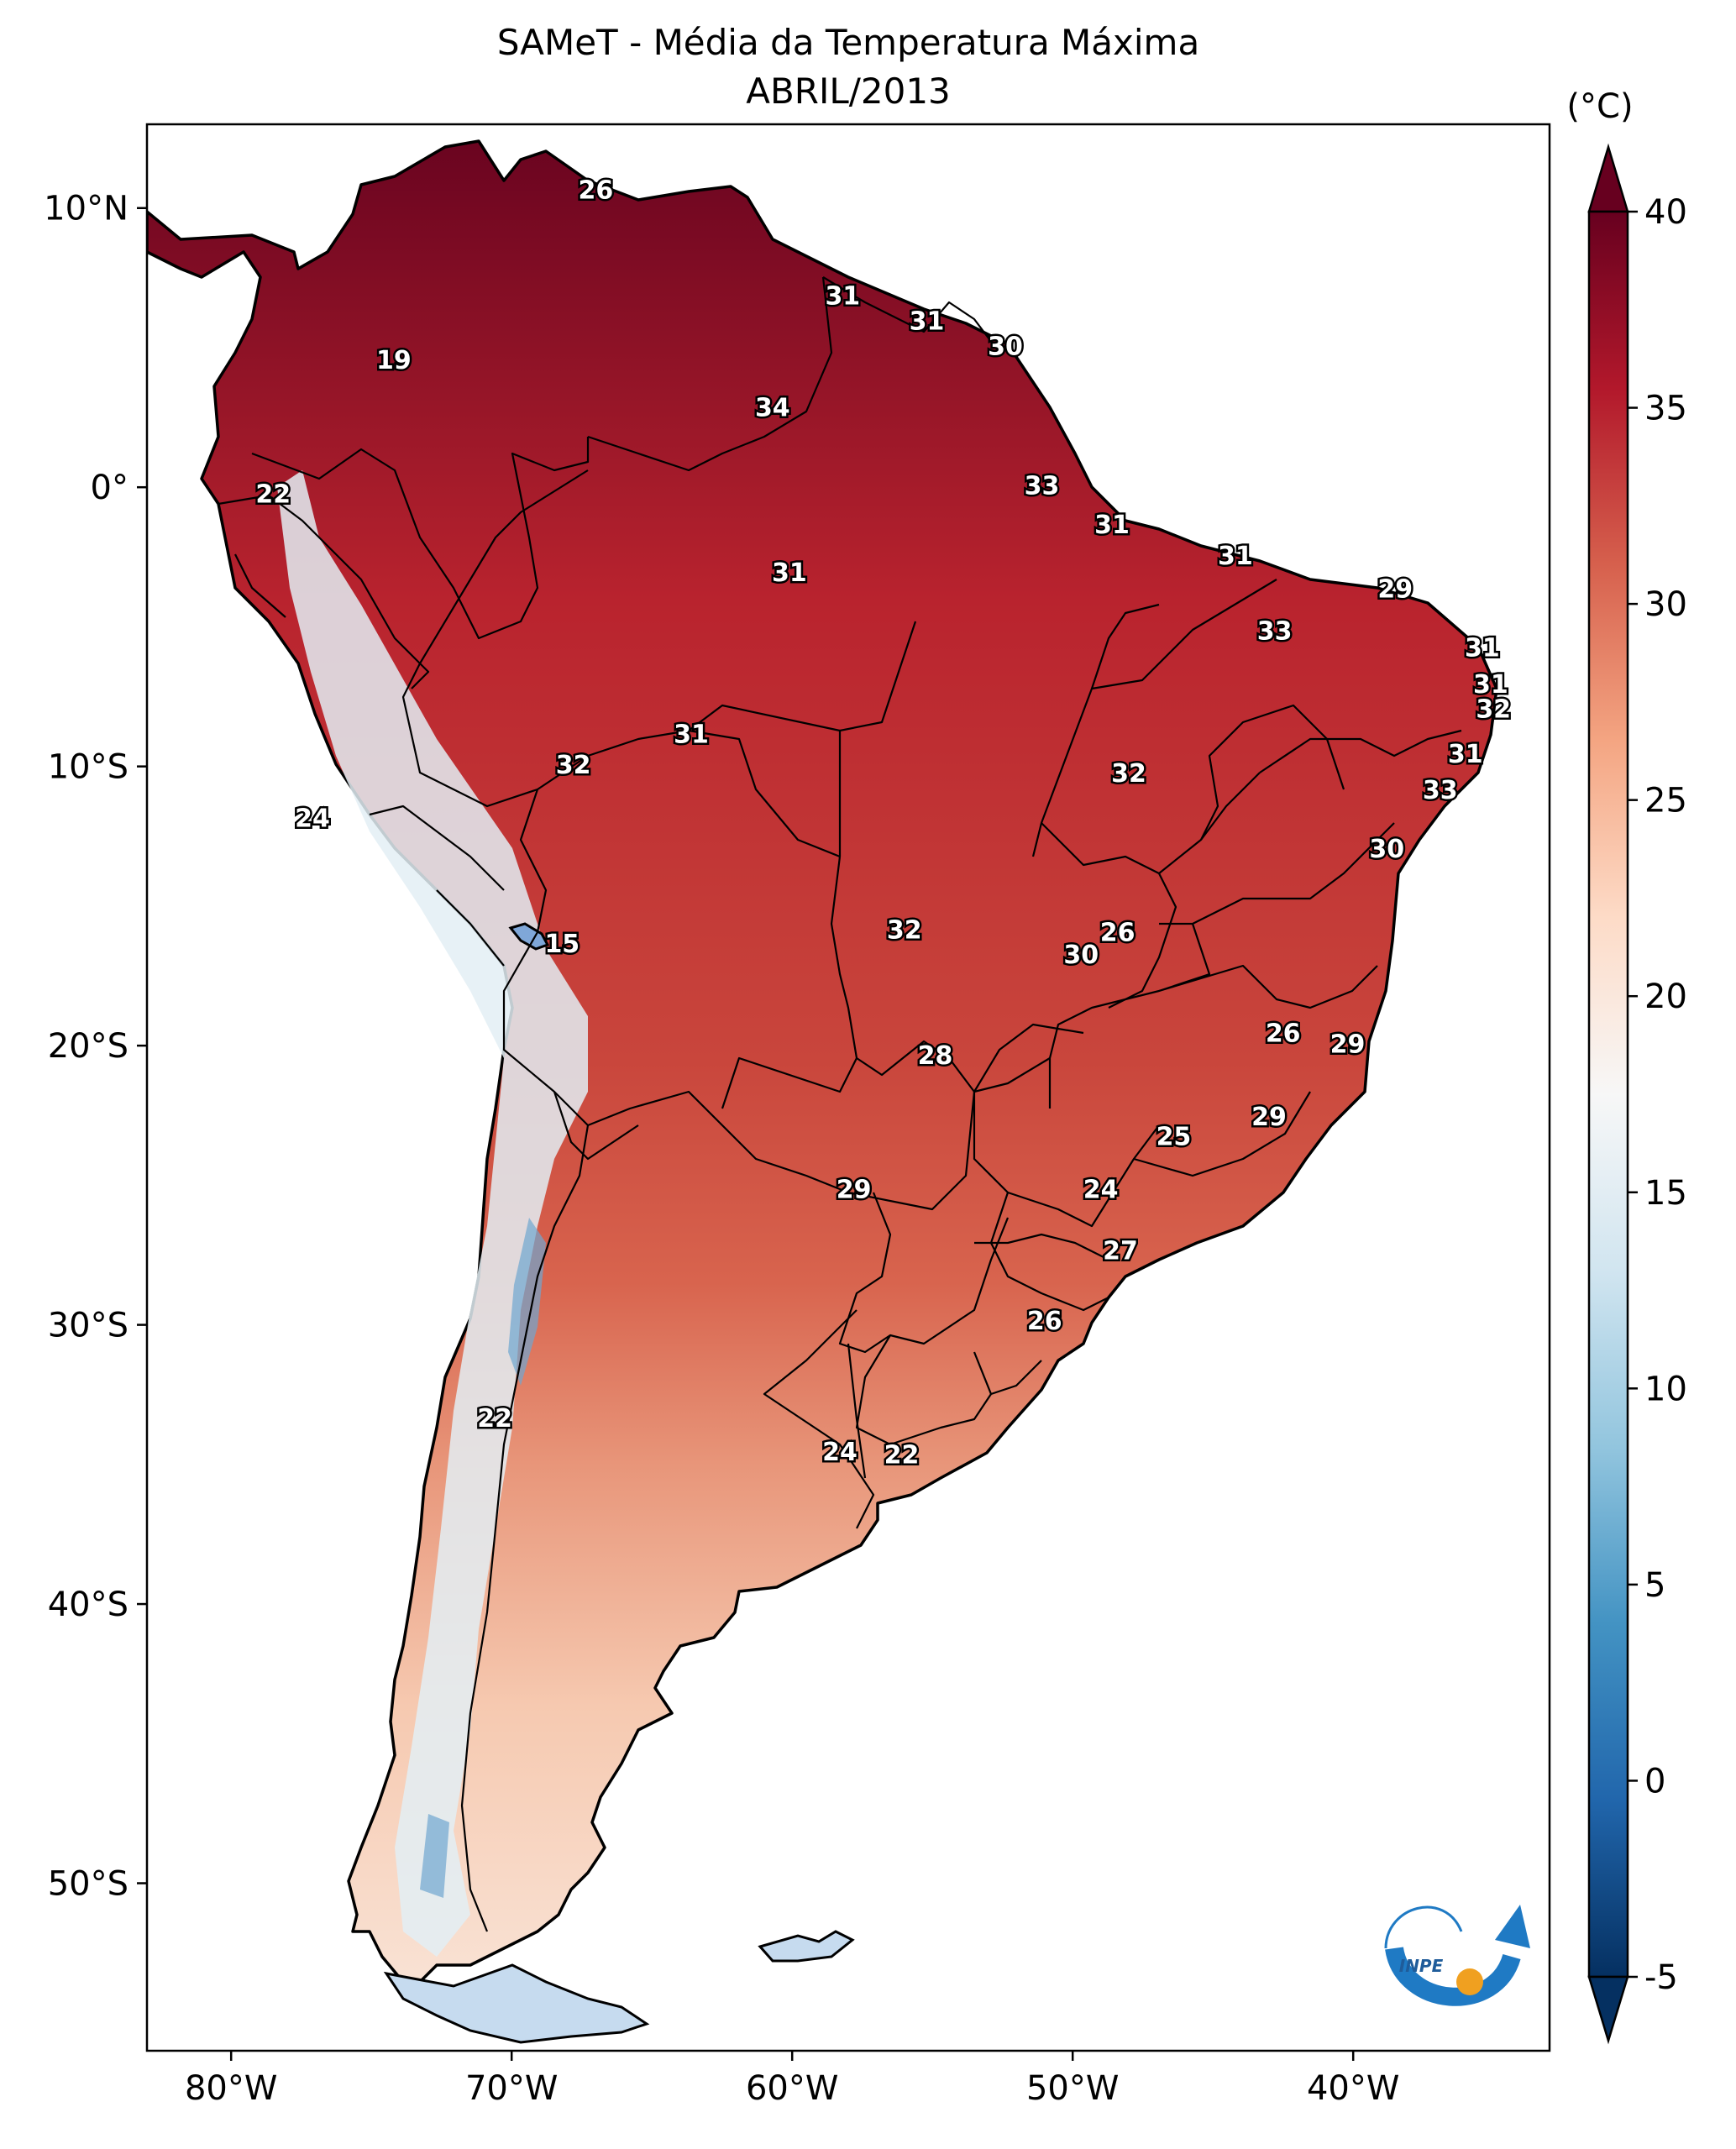  Describe the element at coordinates (1599, 106) in the screenshot. I see `colorbar-unit: (°C)` at that location.